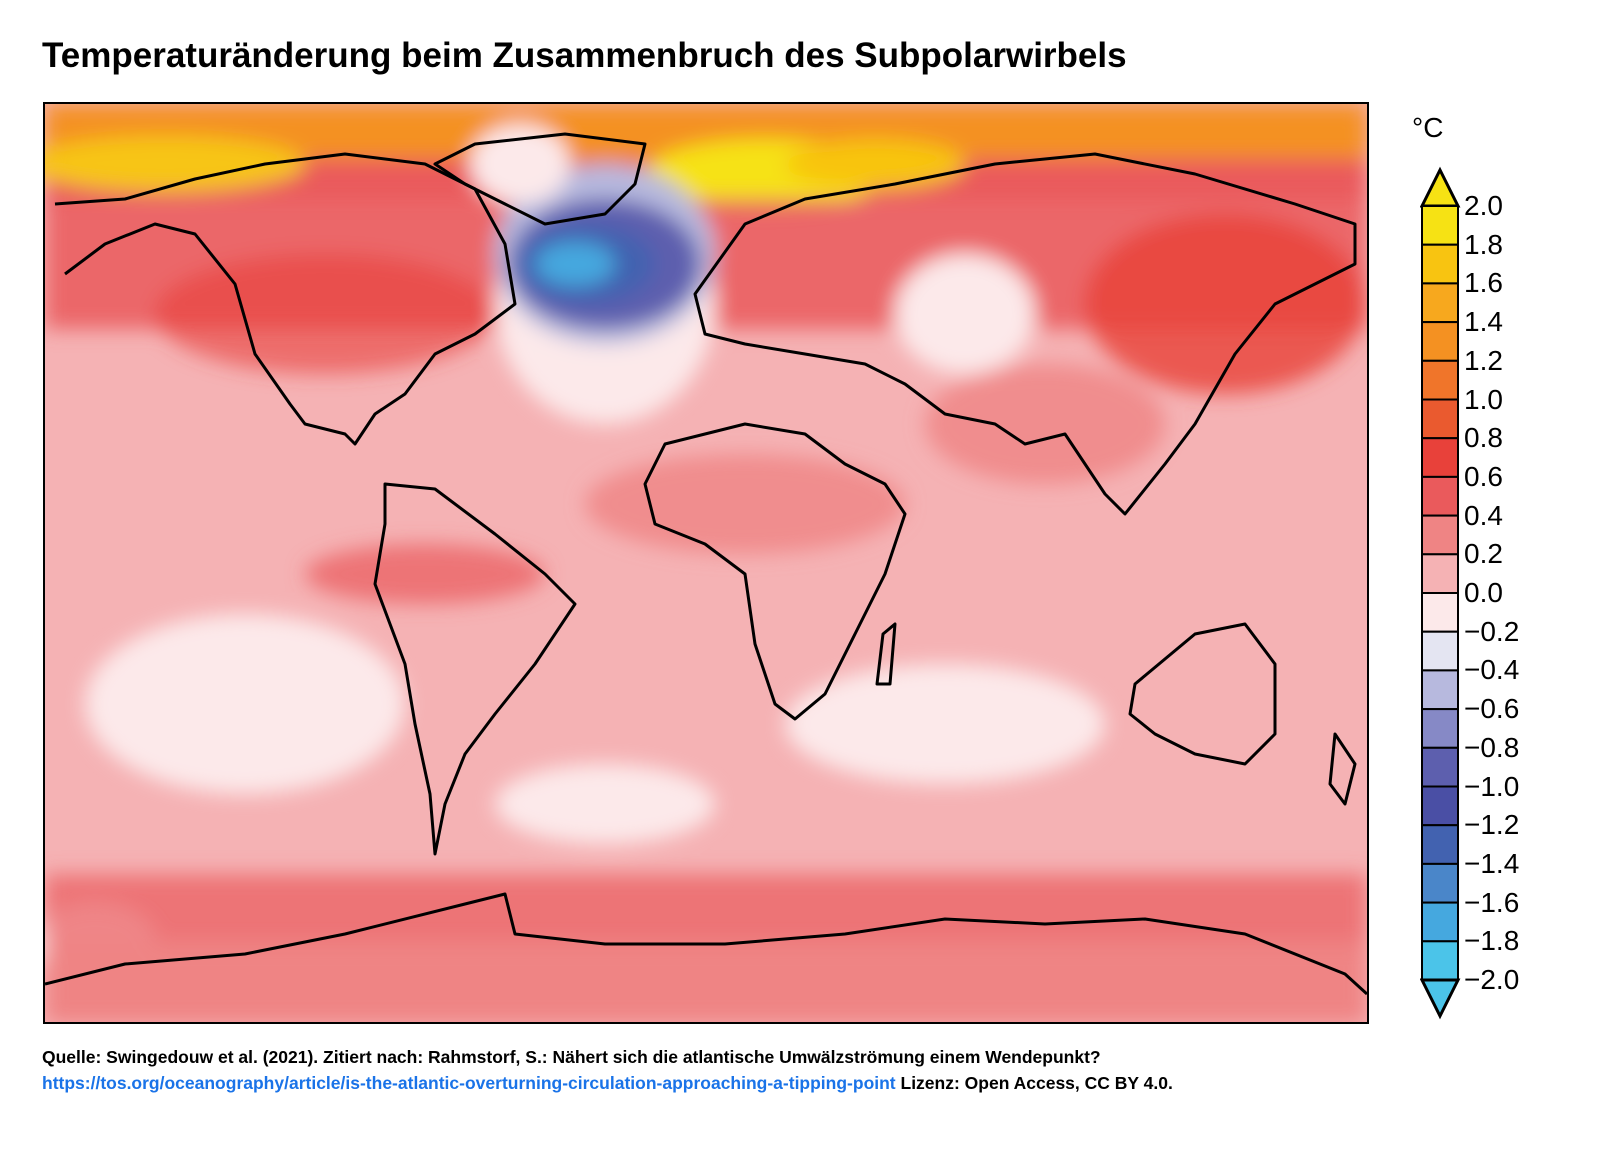  What do you see at coordinates (1492, 747) in the screenshot?
I see `legend-tick-label: −0.8` at bounding box center [1492, 747].